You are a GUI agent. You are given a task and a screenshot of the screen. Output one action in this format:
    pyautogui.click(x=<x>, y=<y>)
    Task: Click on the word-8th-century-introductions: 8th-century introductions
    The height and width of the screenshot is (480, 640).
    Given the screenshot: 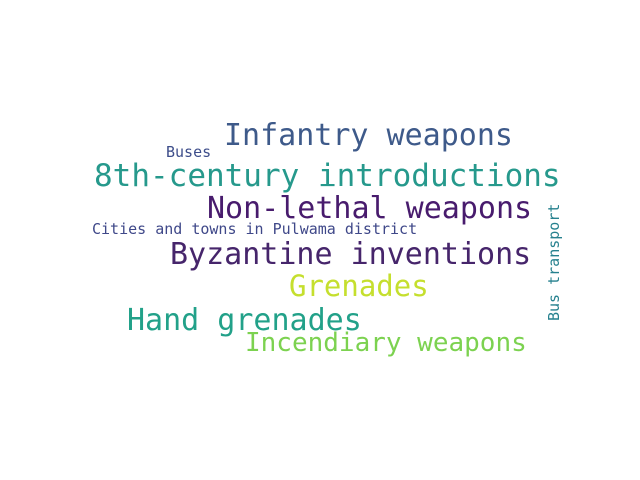 What is the action you would take?
    pyautogui.click(x=327, y=176)
    